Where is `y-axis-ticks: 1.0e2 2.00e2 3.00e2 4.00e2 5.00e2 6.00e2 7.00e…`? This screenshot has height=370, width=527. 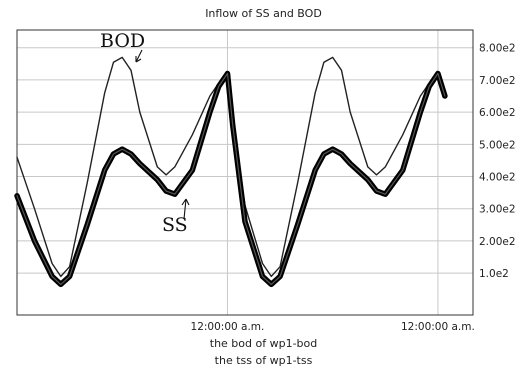
y-axis-ticks: 1.0e2 2.00e2 3.00e2 4.00e2 5.00e2 6.00e2 7.00e… is located at coordinates (497, 161).